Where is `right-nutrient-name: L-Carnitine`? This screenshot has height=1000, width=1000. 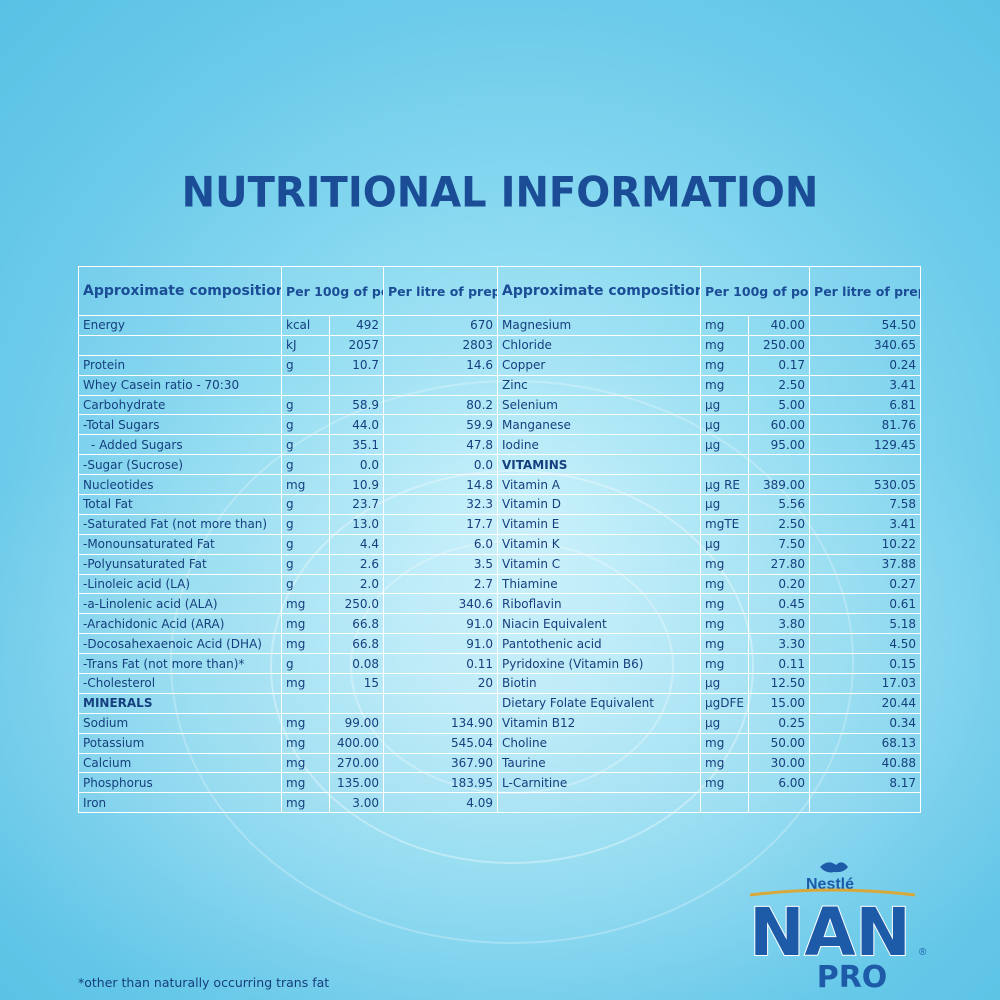 right-nutrient-name: L-Carnitine is located at coordinates (599, 783).